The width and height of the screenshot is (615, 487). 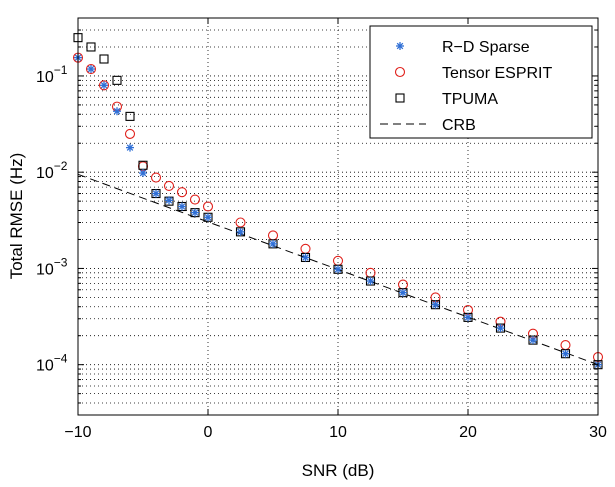 I want to click on legend-label: CRB, so click(x=459, y=125).